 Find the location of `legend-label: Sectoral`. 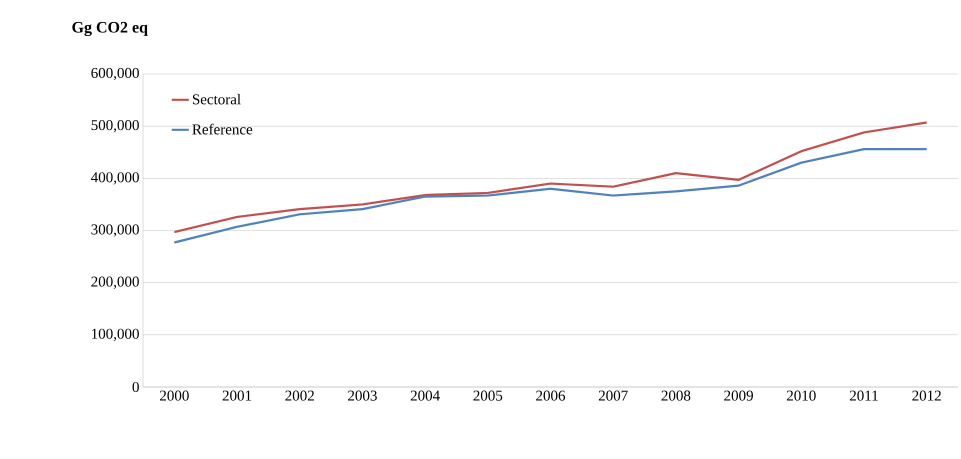

legend-label: Sectoral is located at coordinates (216, 99).